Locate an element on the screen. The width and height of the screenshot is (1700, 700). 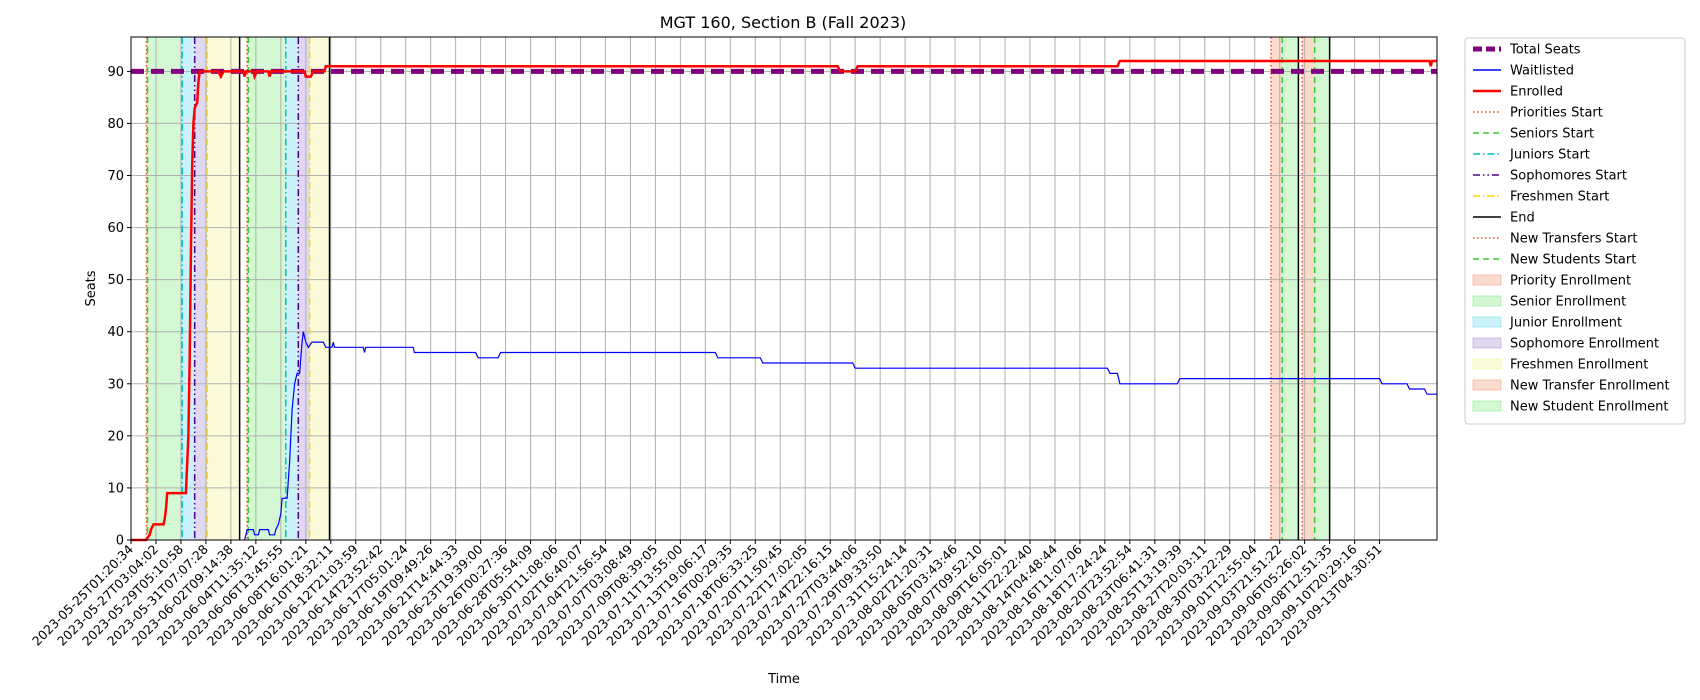
y-axis: 0 10 20 30 40 50 60 70 80 90 is located at coordinates (119, 307).